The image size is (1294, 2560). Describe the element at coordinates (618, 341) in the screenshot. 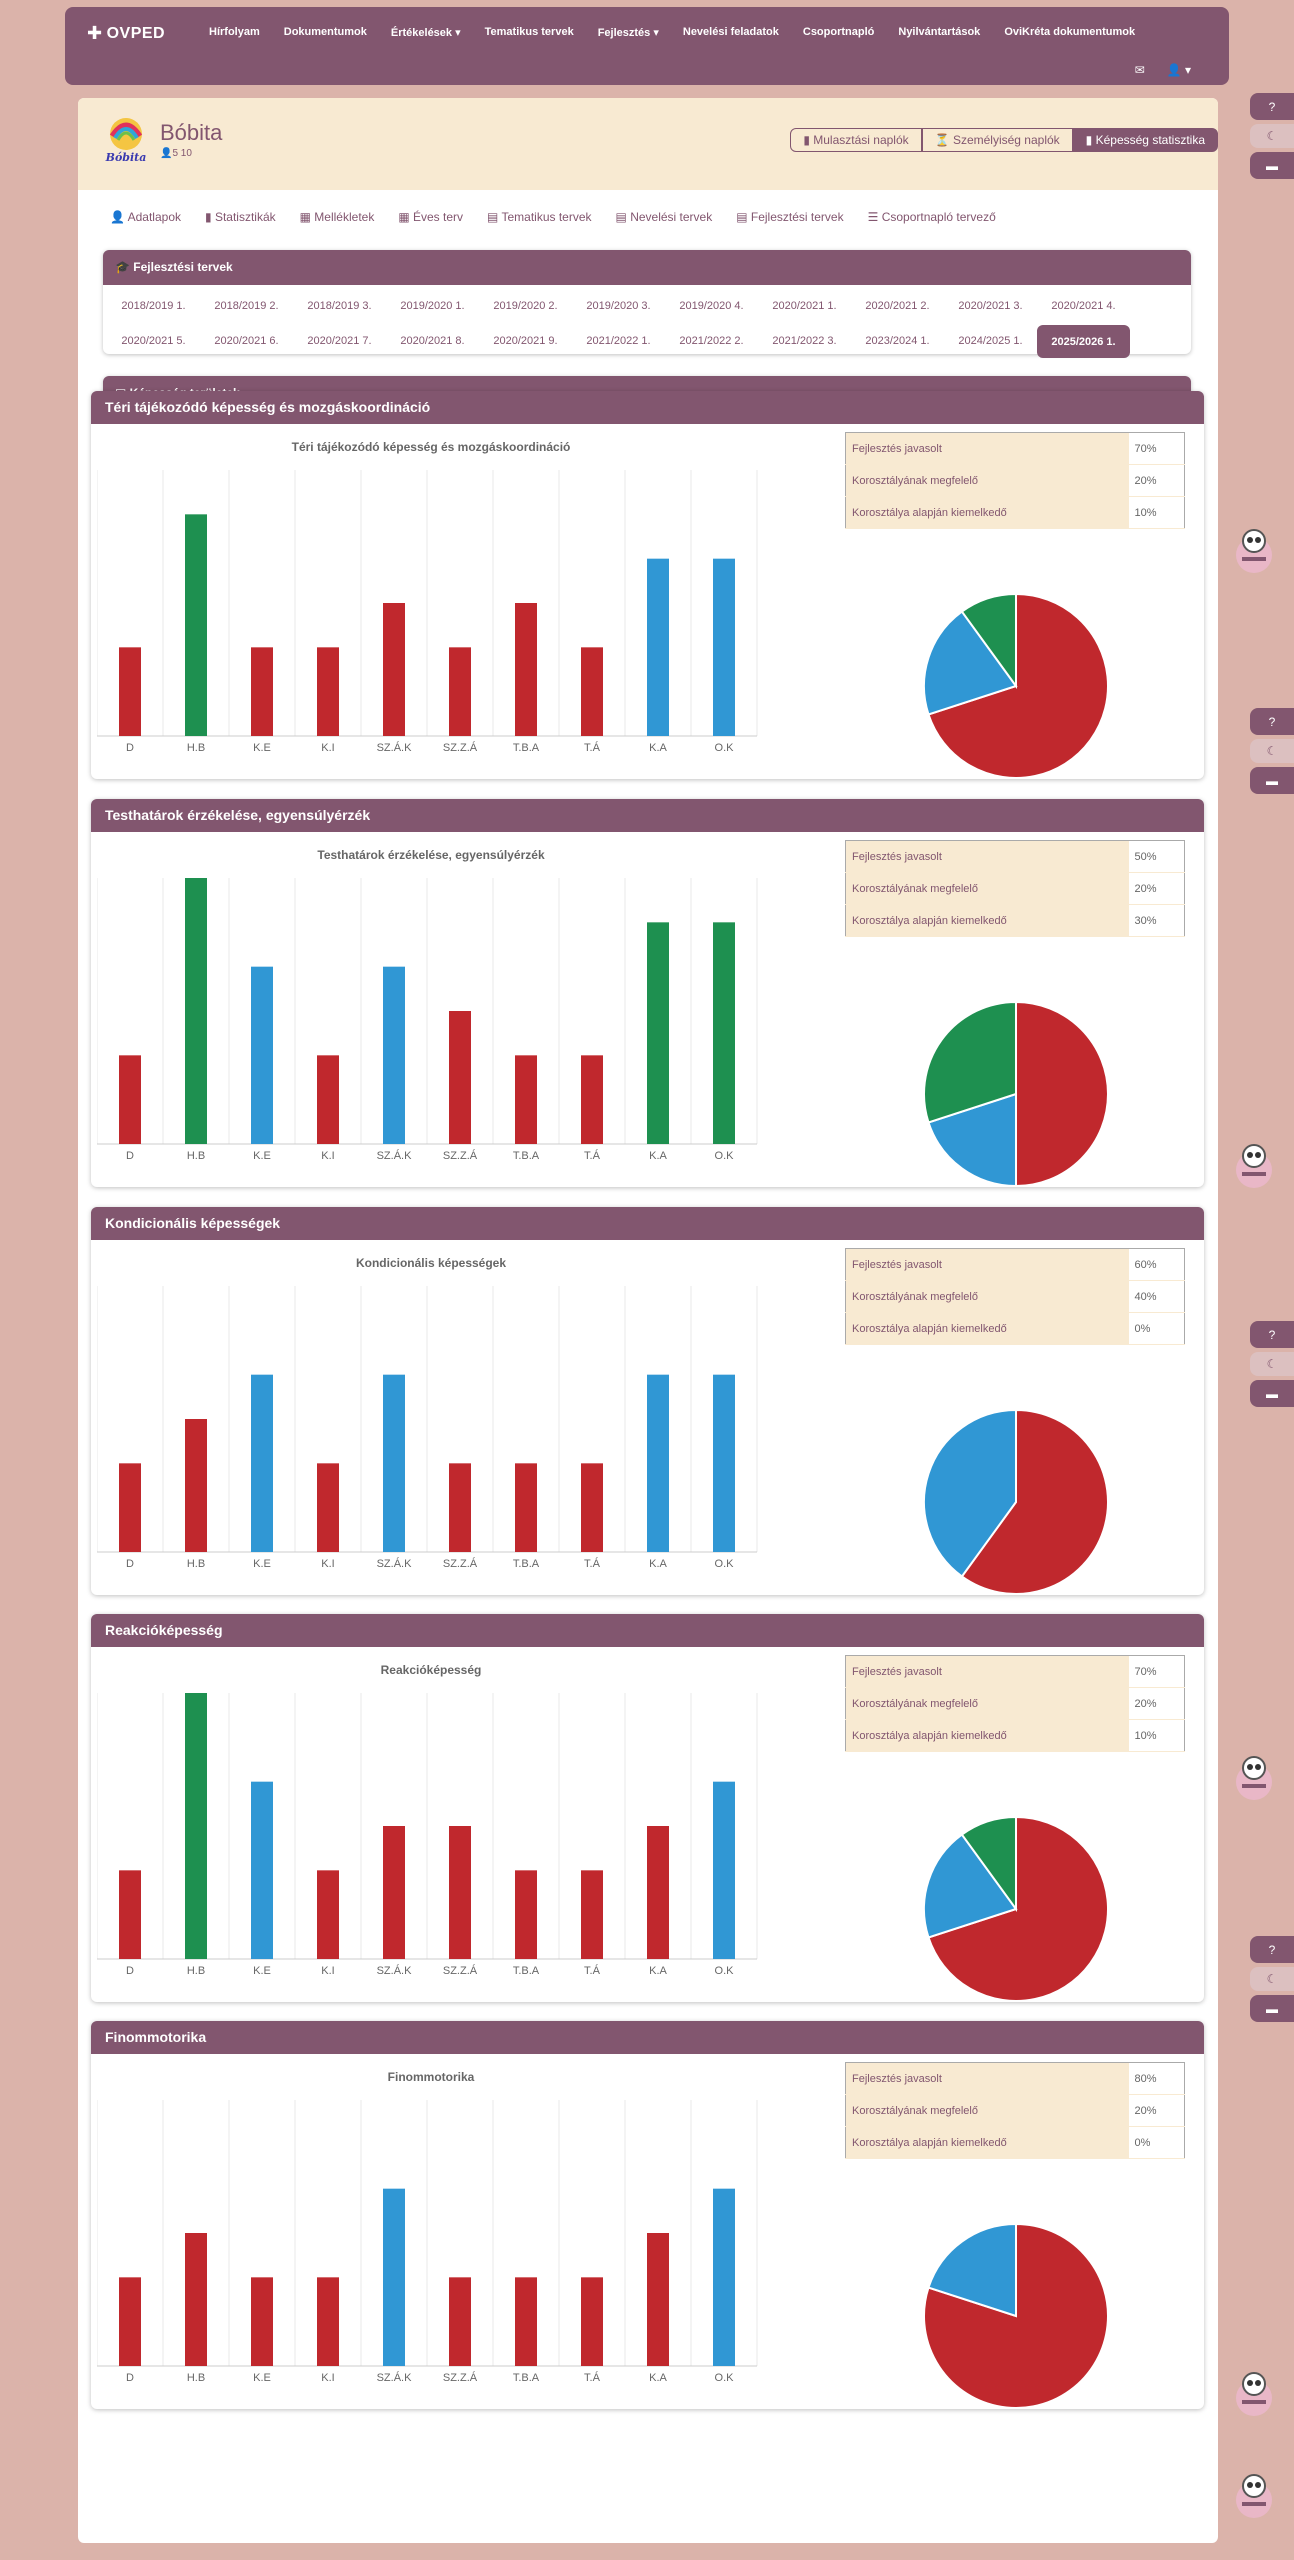

I see `year-item: 2021/2022 1.` at that location.